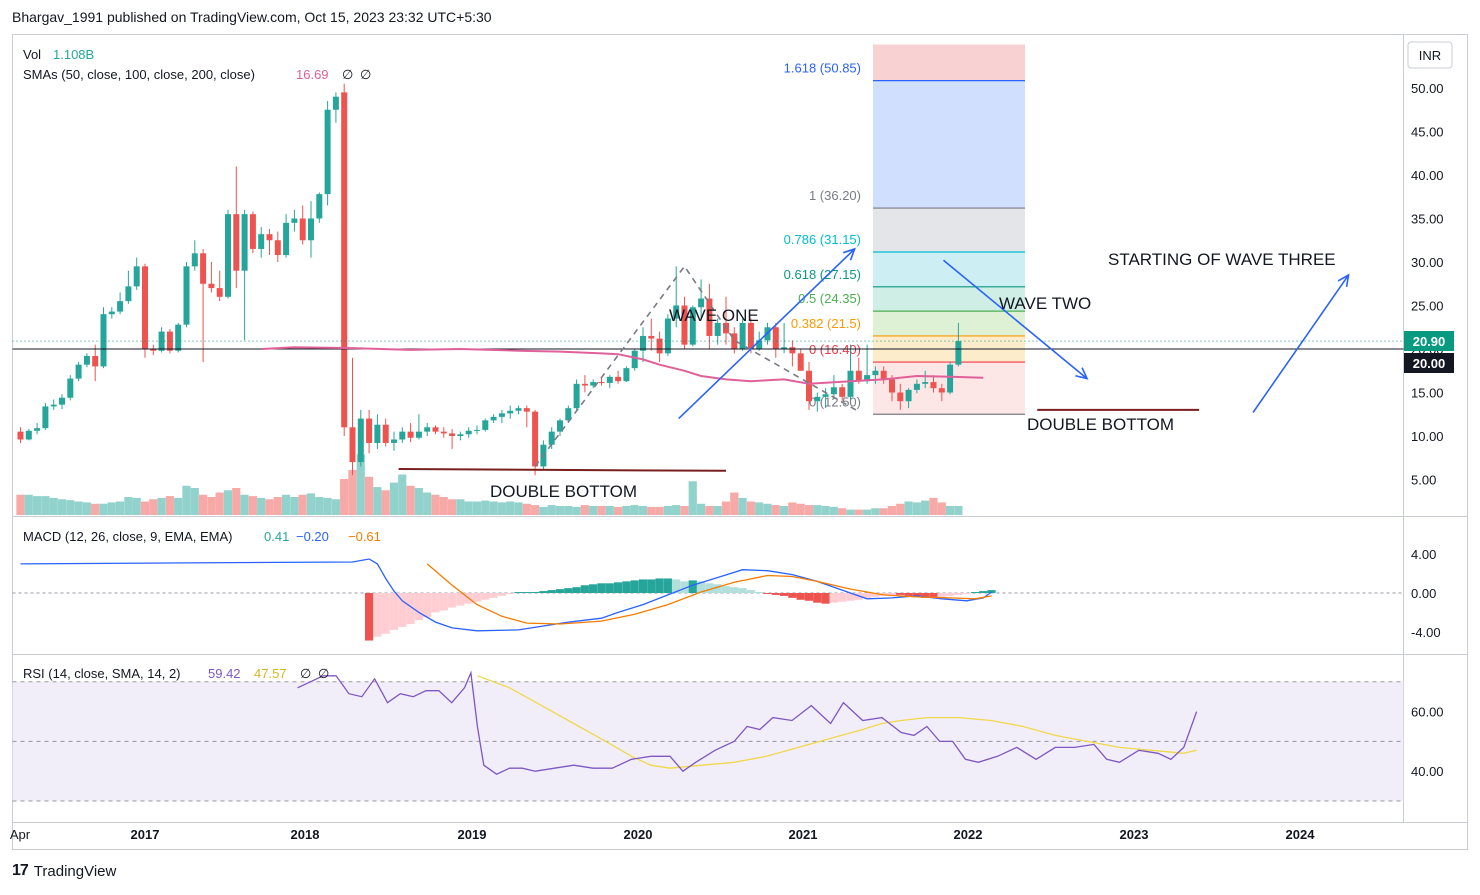  I want to click on macd-legend-v3: −0.61, so click(364, 536).